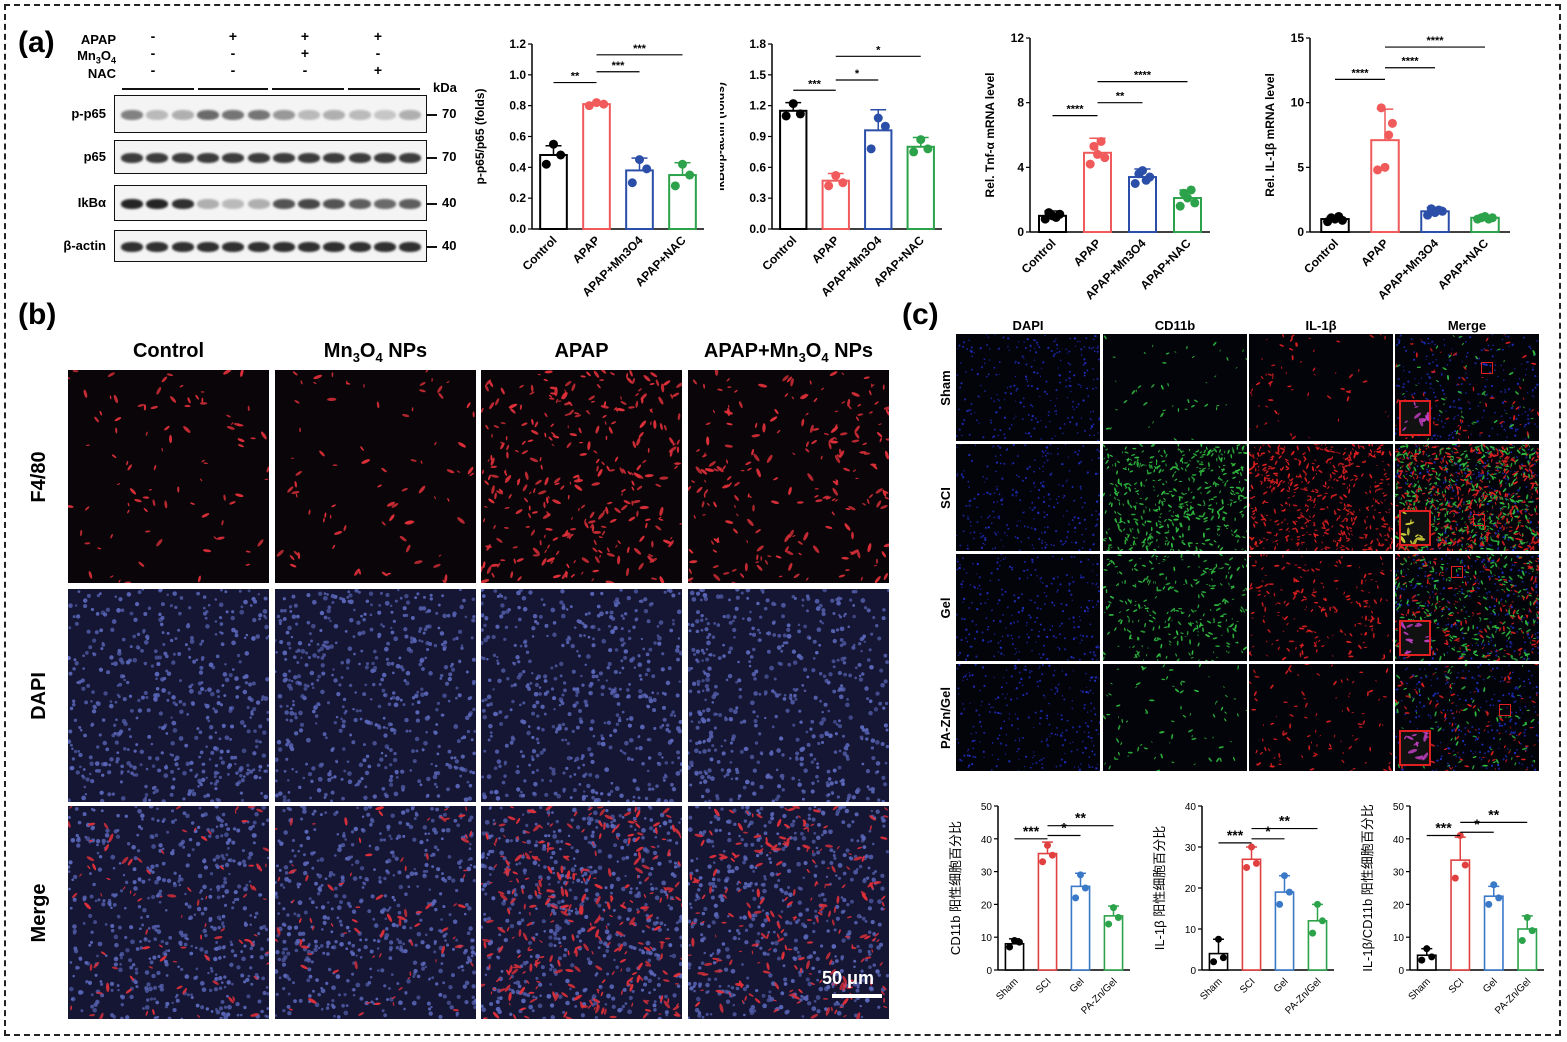  What do you see at coordinates (1191, 930) in the screenshot?
I see `y-tick-label: 10` at bounding box center [1191, 930].